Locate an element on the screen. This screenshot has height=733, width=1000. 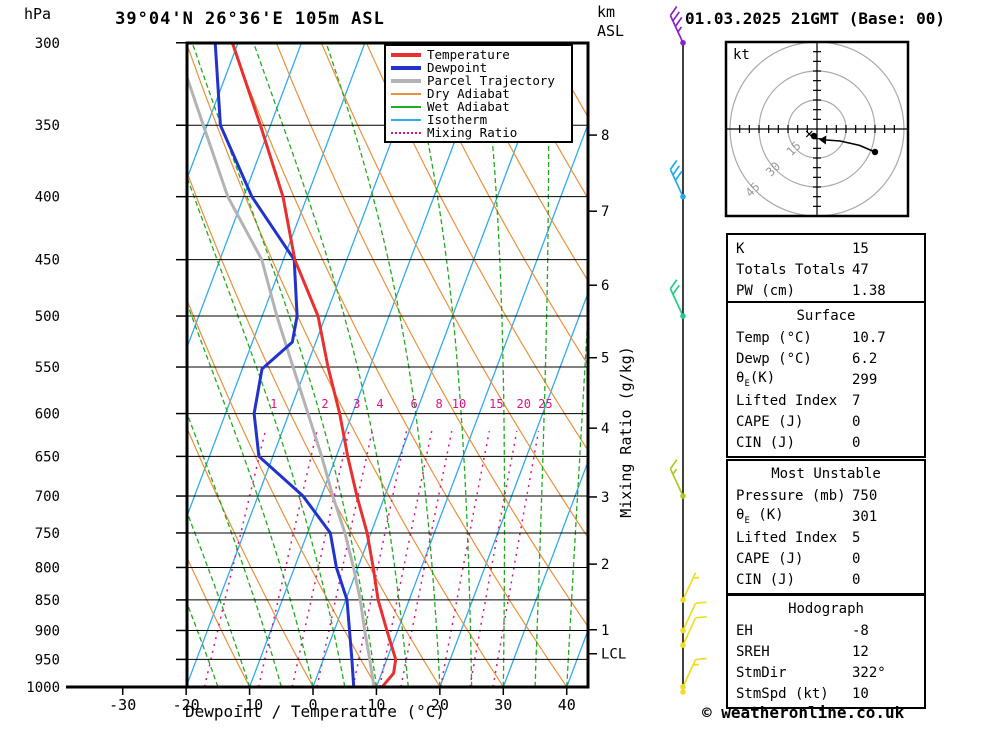
legend-item-dry_adiabat: Dry Adiabat is located at coordinates (479, 93).